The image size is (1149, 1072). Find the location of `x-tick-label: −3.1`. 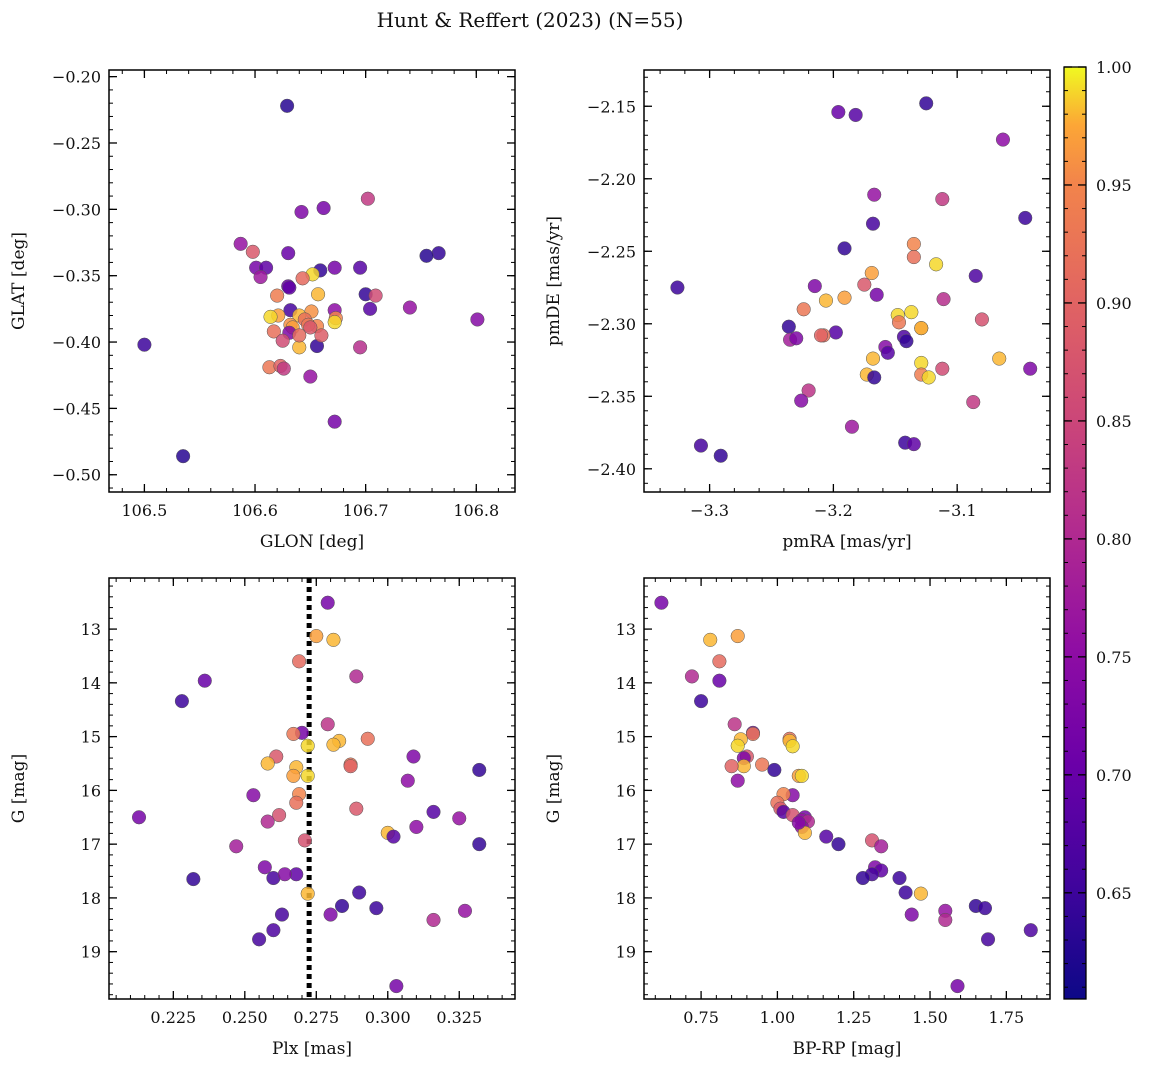

x-tick-label: −3.1 is located at coordinates (957, 510).